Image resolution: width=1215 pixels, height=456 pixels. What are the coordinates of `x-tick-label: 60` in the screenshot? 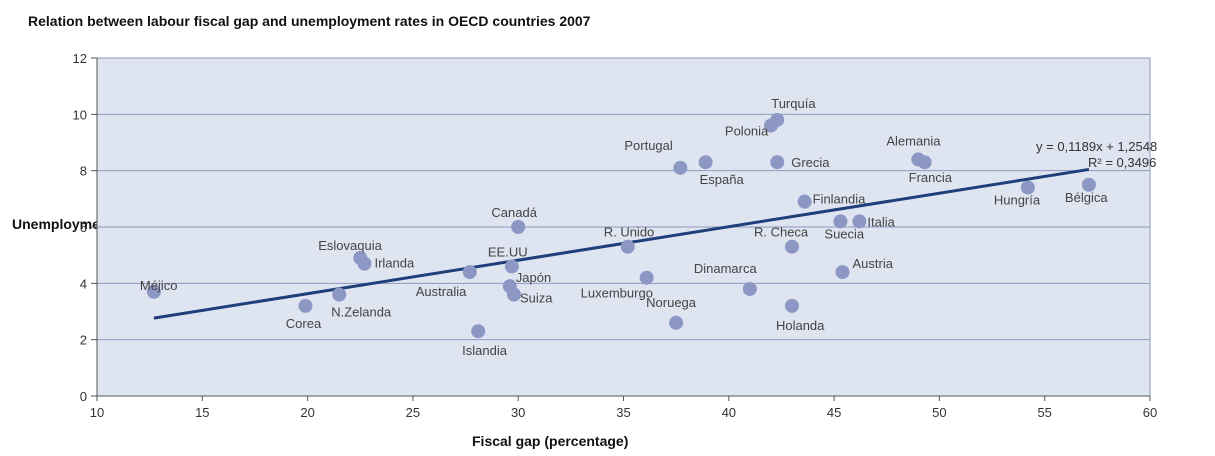 It's located at (1150, 412).